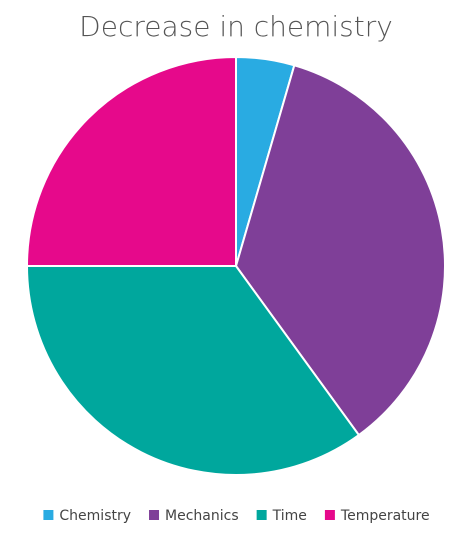  What do you see at coordinates (236, 26) in the screenshot?
I see `chart-title: Decrease in chemistry` at bounding box center [236, 26].